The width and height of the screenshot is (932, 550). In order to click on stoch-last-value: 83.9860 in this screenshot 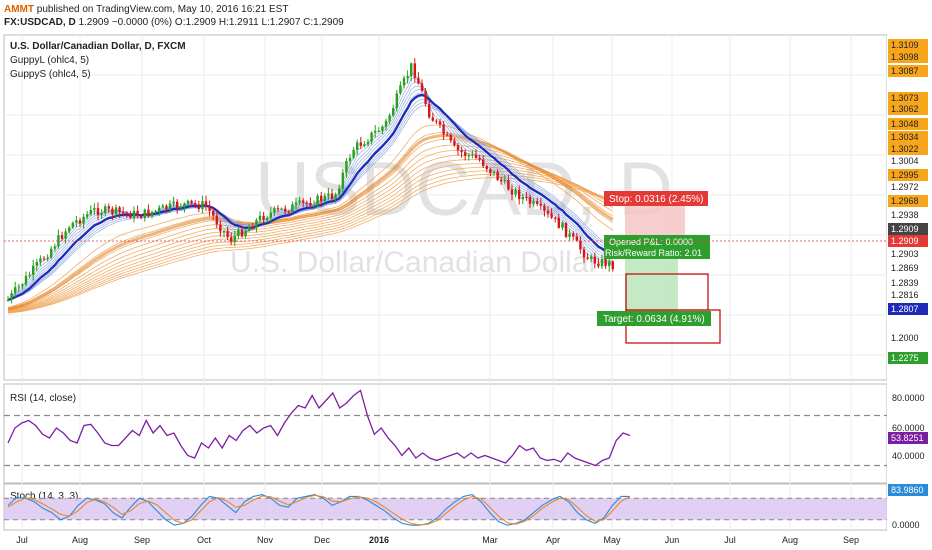, I will do `click(907, 490)`.